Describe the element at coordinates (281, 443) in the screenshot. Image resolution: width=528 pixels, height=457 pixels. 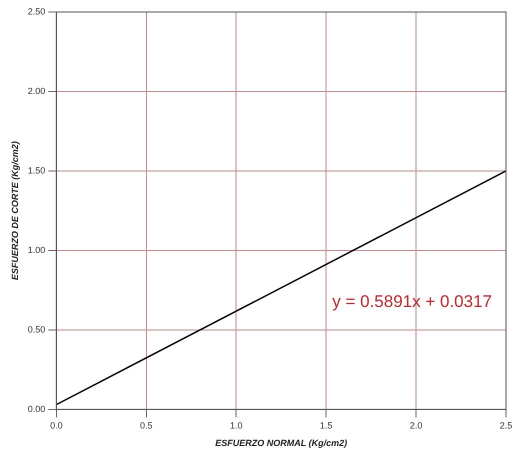
I see `x-axis-title: ESFUERZO NORMAL (Kg/cm2)` at that location.